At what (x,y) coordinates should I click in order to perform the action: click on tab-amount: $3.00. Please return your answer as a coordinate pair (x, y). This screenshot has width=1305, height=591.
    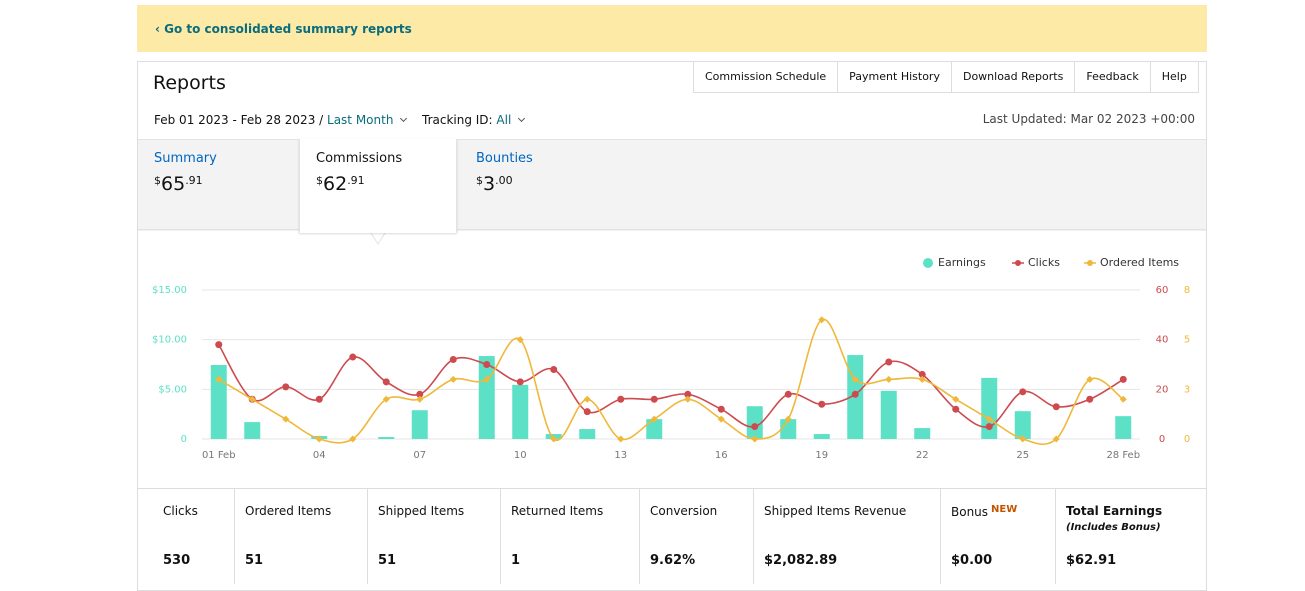
    Looking at the image, I should click on (539, 184).